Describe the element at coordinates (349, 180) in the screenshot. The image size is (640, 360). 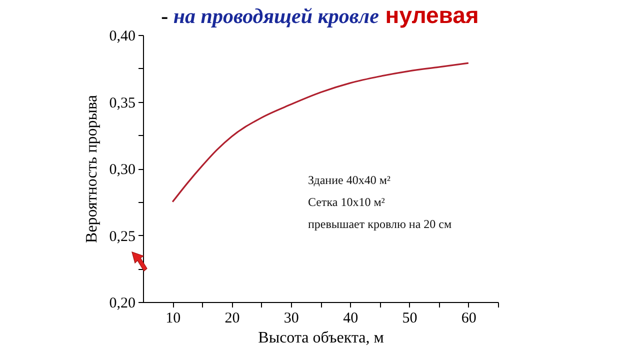
I see `annotation: Здание 40x40 м²` at that location.